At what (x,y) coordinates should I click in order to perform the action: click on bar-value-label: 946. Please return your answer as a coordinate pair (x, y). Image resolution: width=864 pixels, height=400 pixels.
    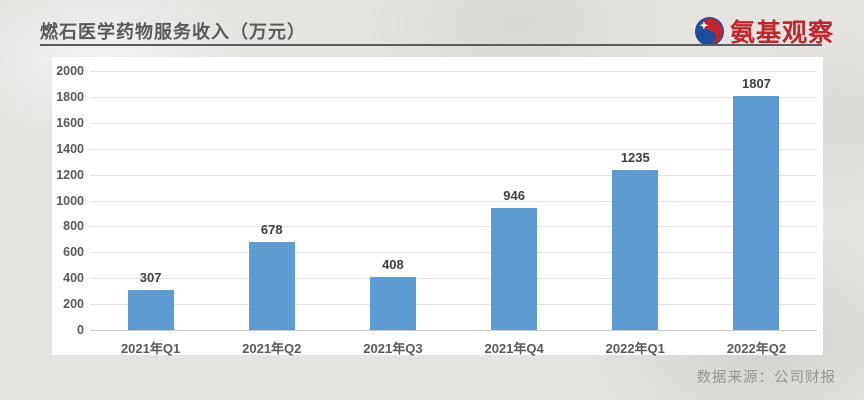
    Looking at the image, I should click on (514, 195).